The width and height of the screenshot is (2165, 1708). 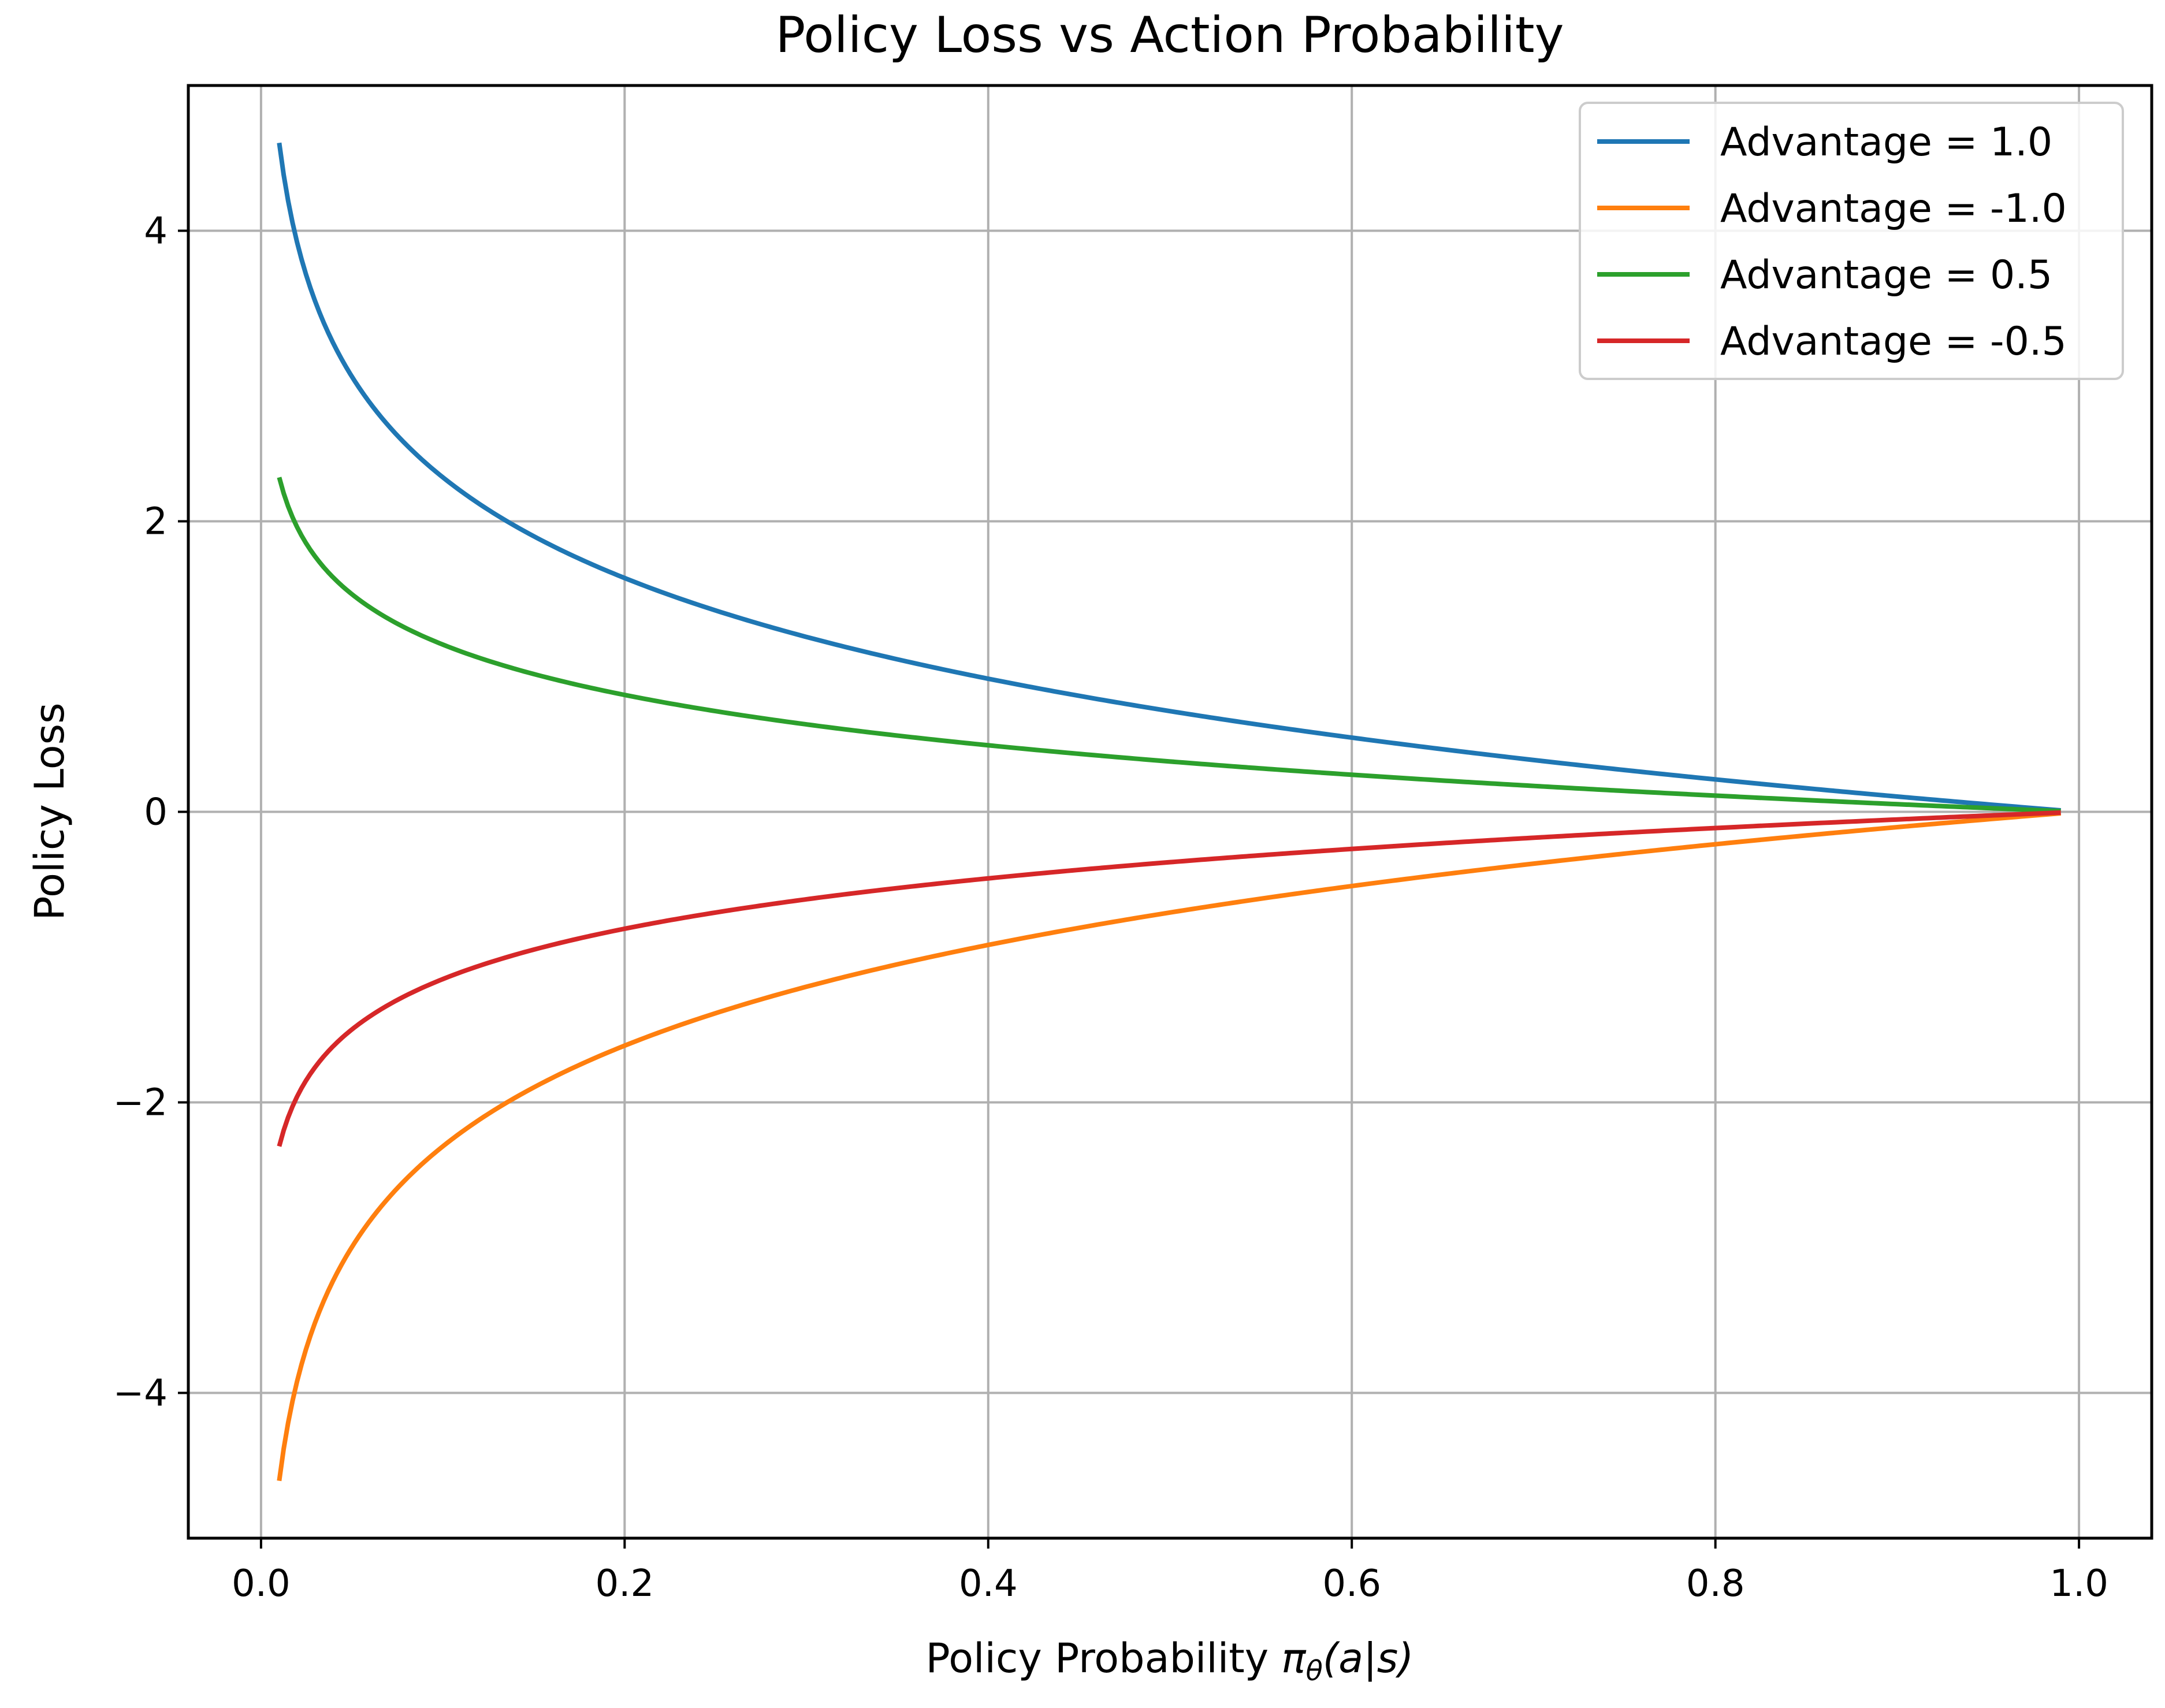 I want to click on x-tick-label: 0.8, so click(x=1716, y=1583).